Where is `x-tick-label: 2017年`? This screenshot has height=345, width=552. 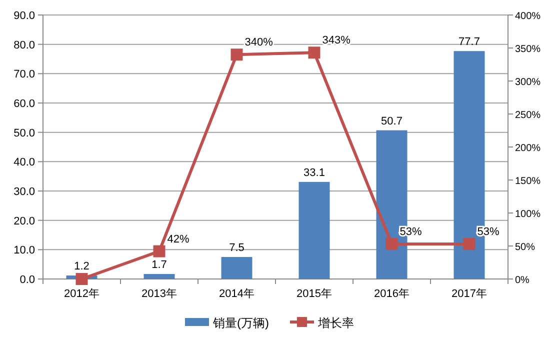
x-tick-label: 2017年 is located at coordinates (469, 294).